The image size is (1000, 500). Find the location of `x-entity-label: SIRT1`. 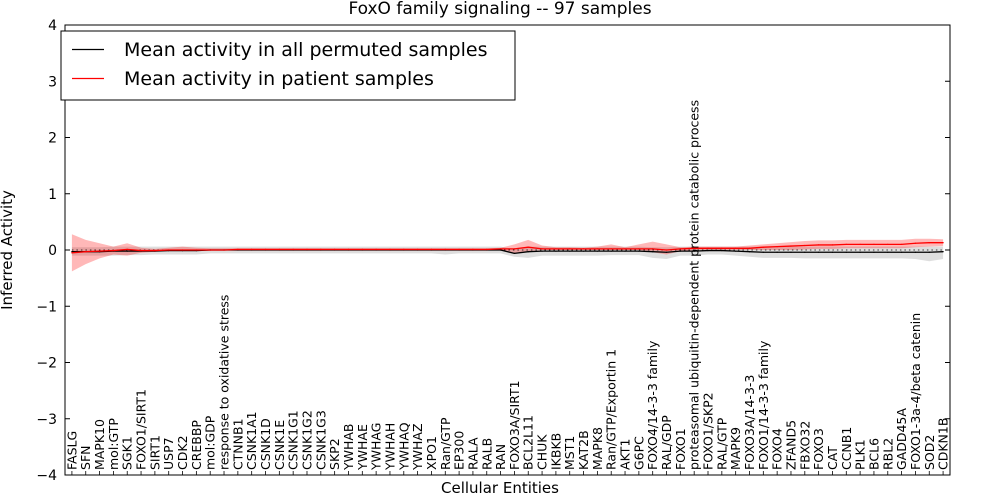

x-entity-label: SIRT1 is located at coordinates (154, 452).